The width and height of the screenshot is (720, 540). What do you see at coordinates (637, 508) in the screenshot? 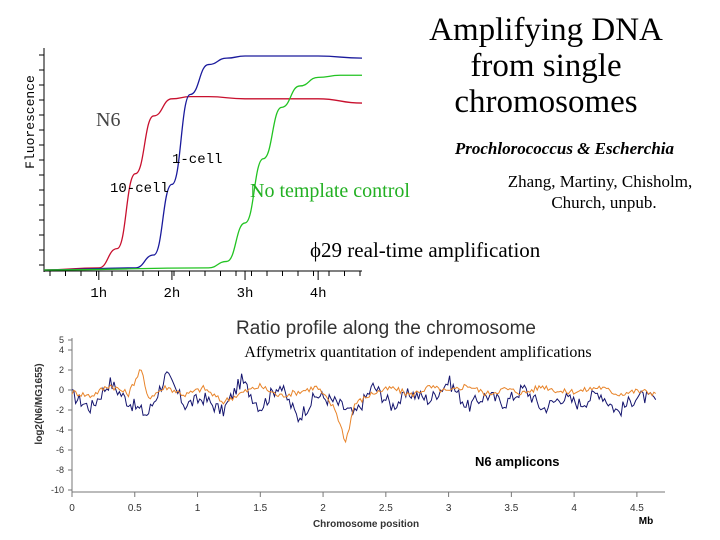
I see `x-tick-label: 4.5` at bounding box center [637, 508].